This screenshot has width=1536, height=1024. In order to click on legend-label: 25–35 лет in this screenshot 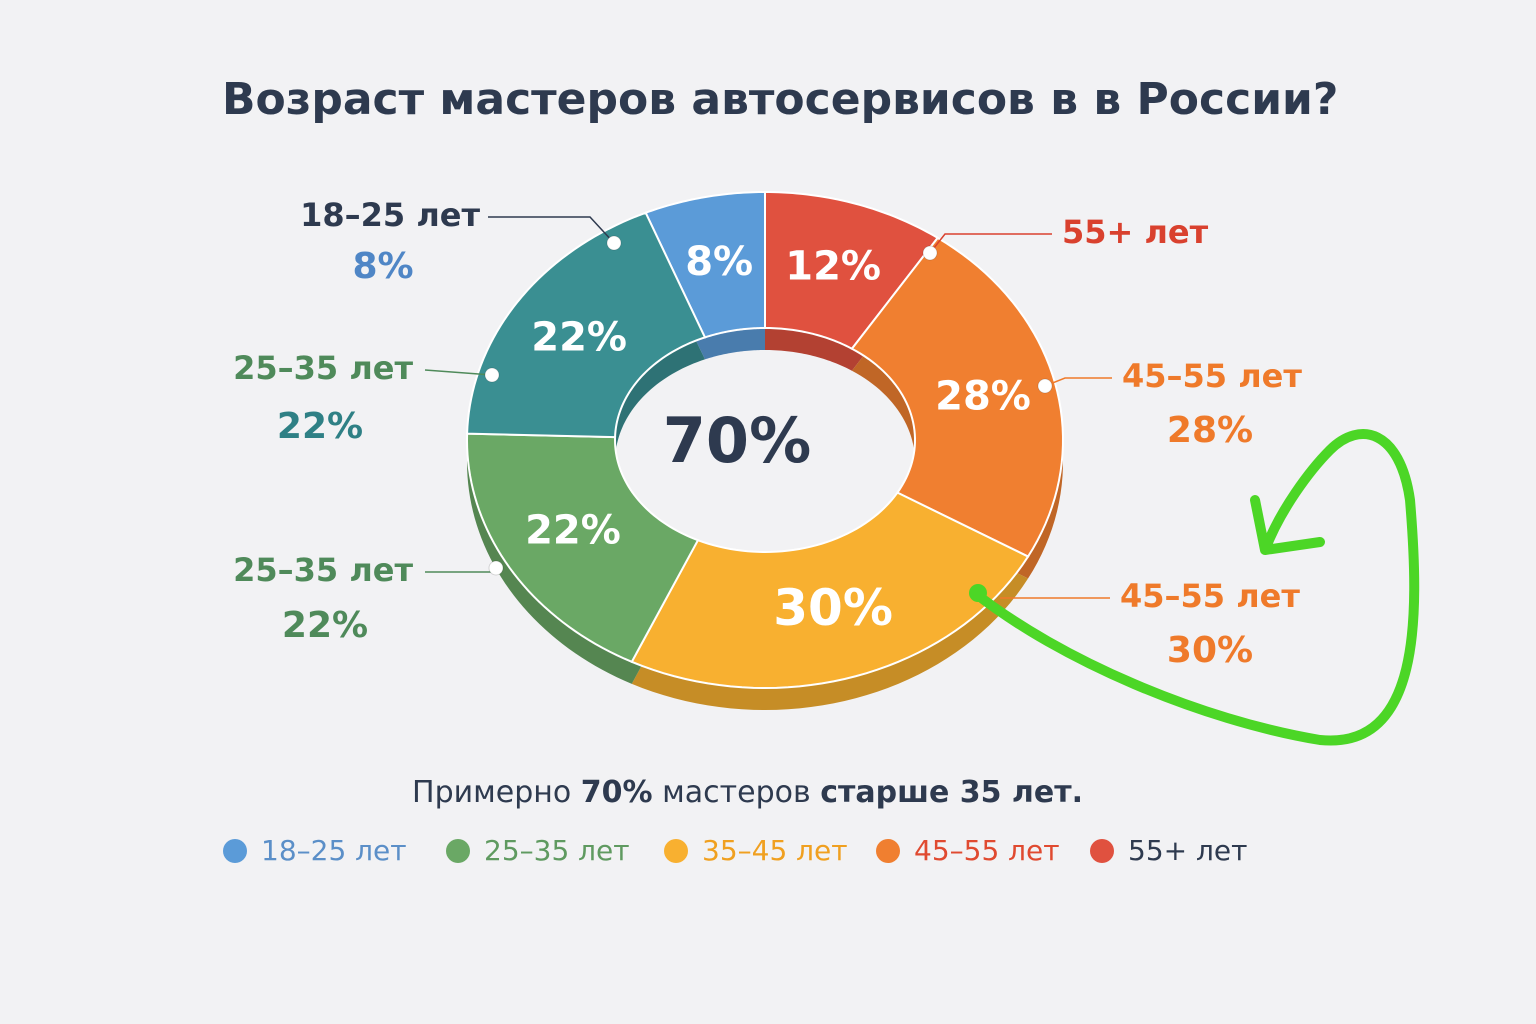, I will do `click(557, 850)`.